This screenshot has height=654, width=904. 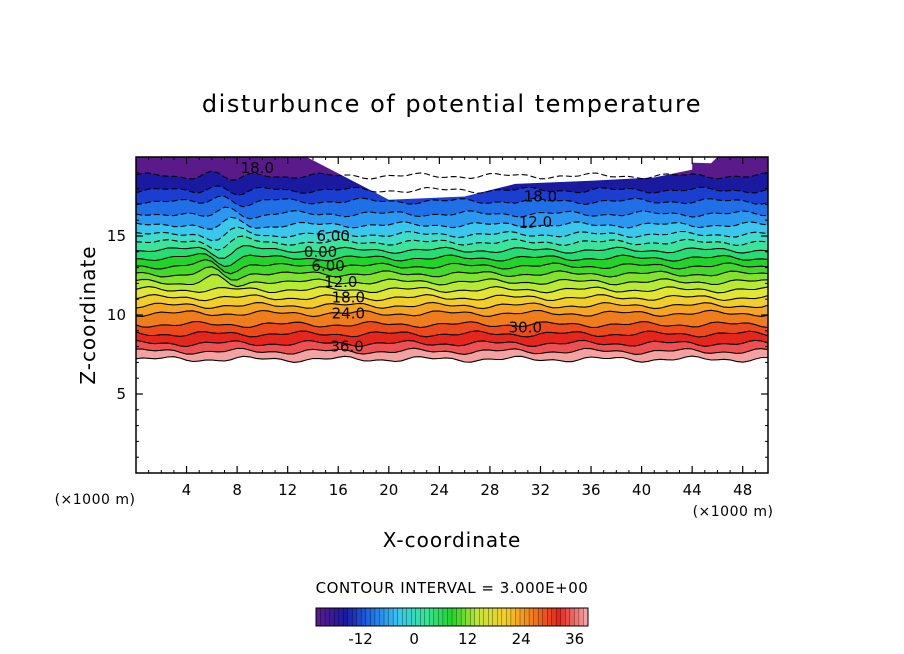 What do you see at coordinates (452, 588) in the screenshot?
I see `contour-interval-label: CONTOUR INTERVAL = 3.000E+00` at bounding box center [452, 588].